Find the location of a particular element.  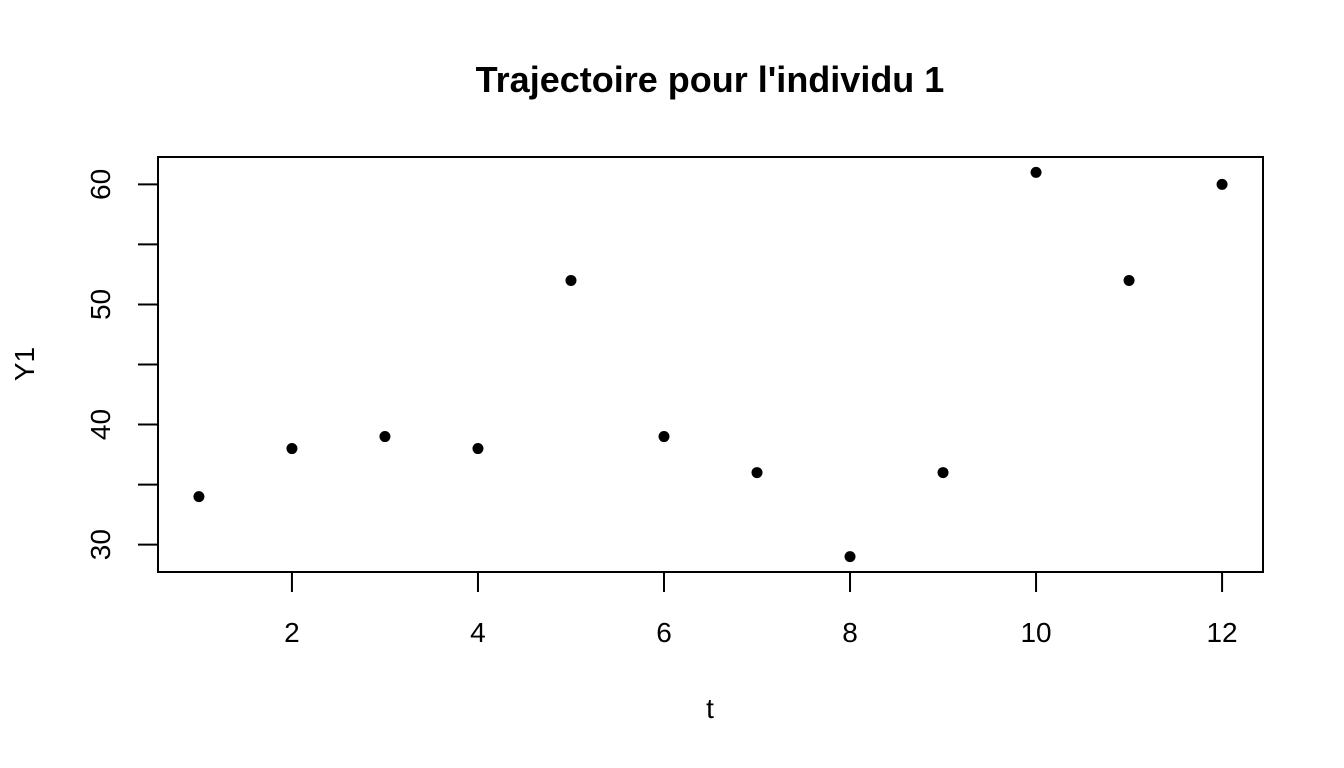

y-tick-label: 50 is located at coordinates (100, 304).